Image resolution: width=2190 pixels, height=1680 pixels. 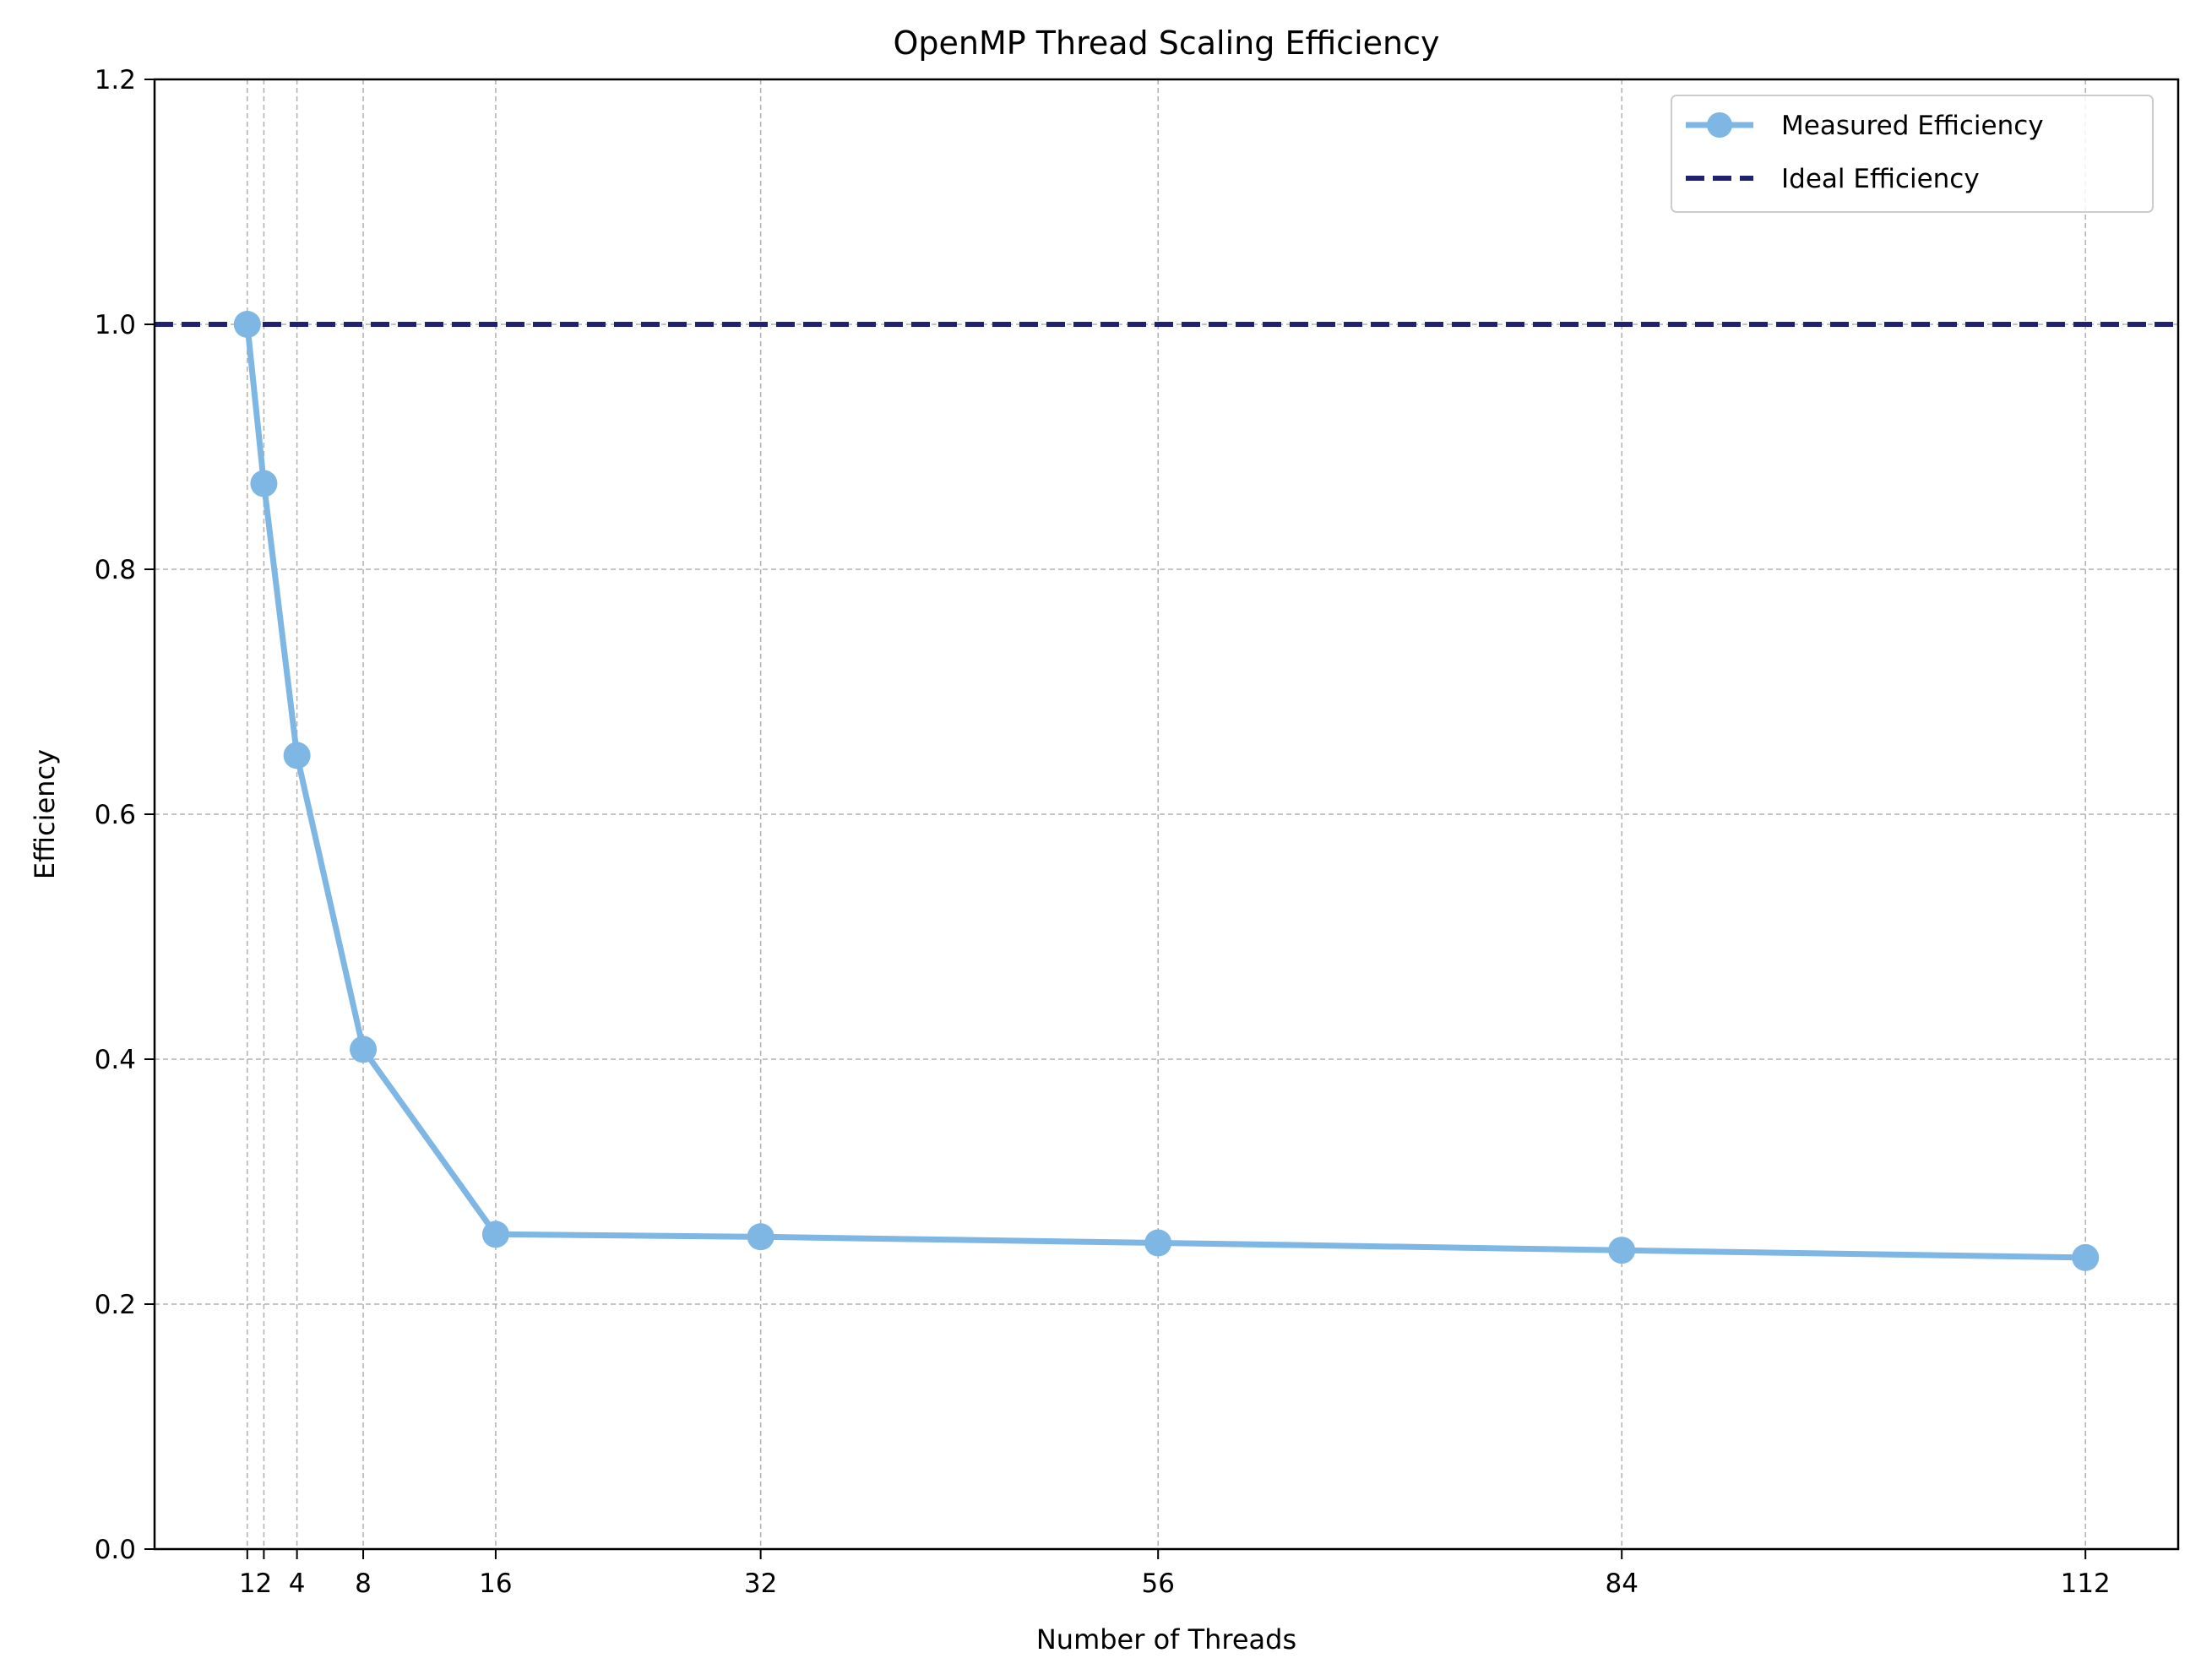 I want to click on x-tick-label: 2, so click(x=264, y=1584).